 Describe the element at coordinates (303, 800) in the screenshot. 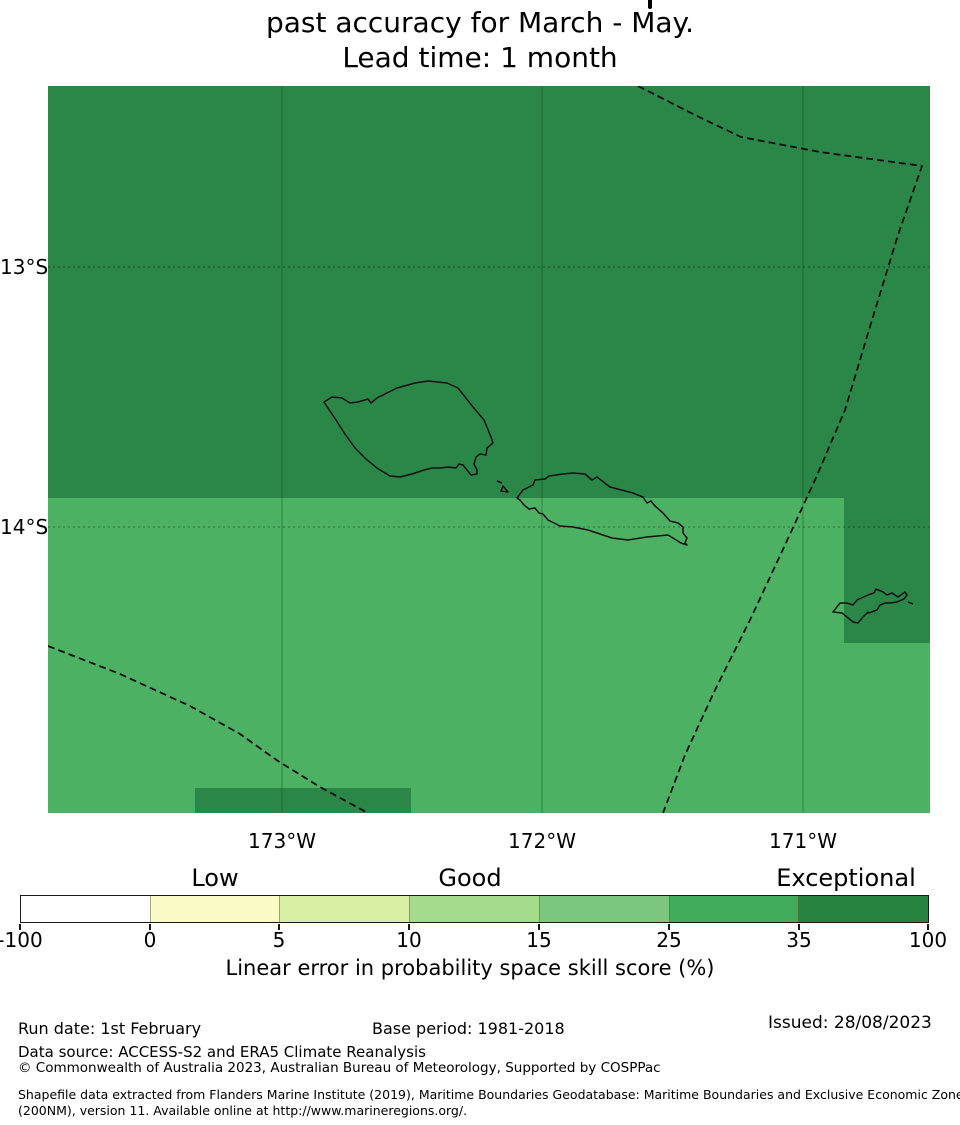

I see `map-region-high-skill-south-cell` at that location.